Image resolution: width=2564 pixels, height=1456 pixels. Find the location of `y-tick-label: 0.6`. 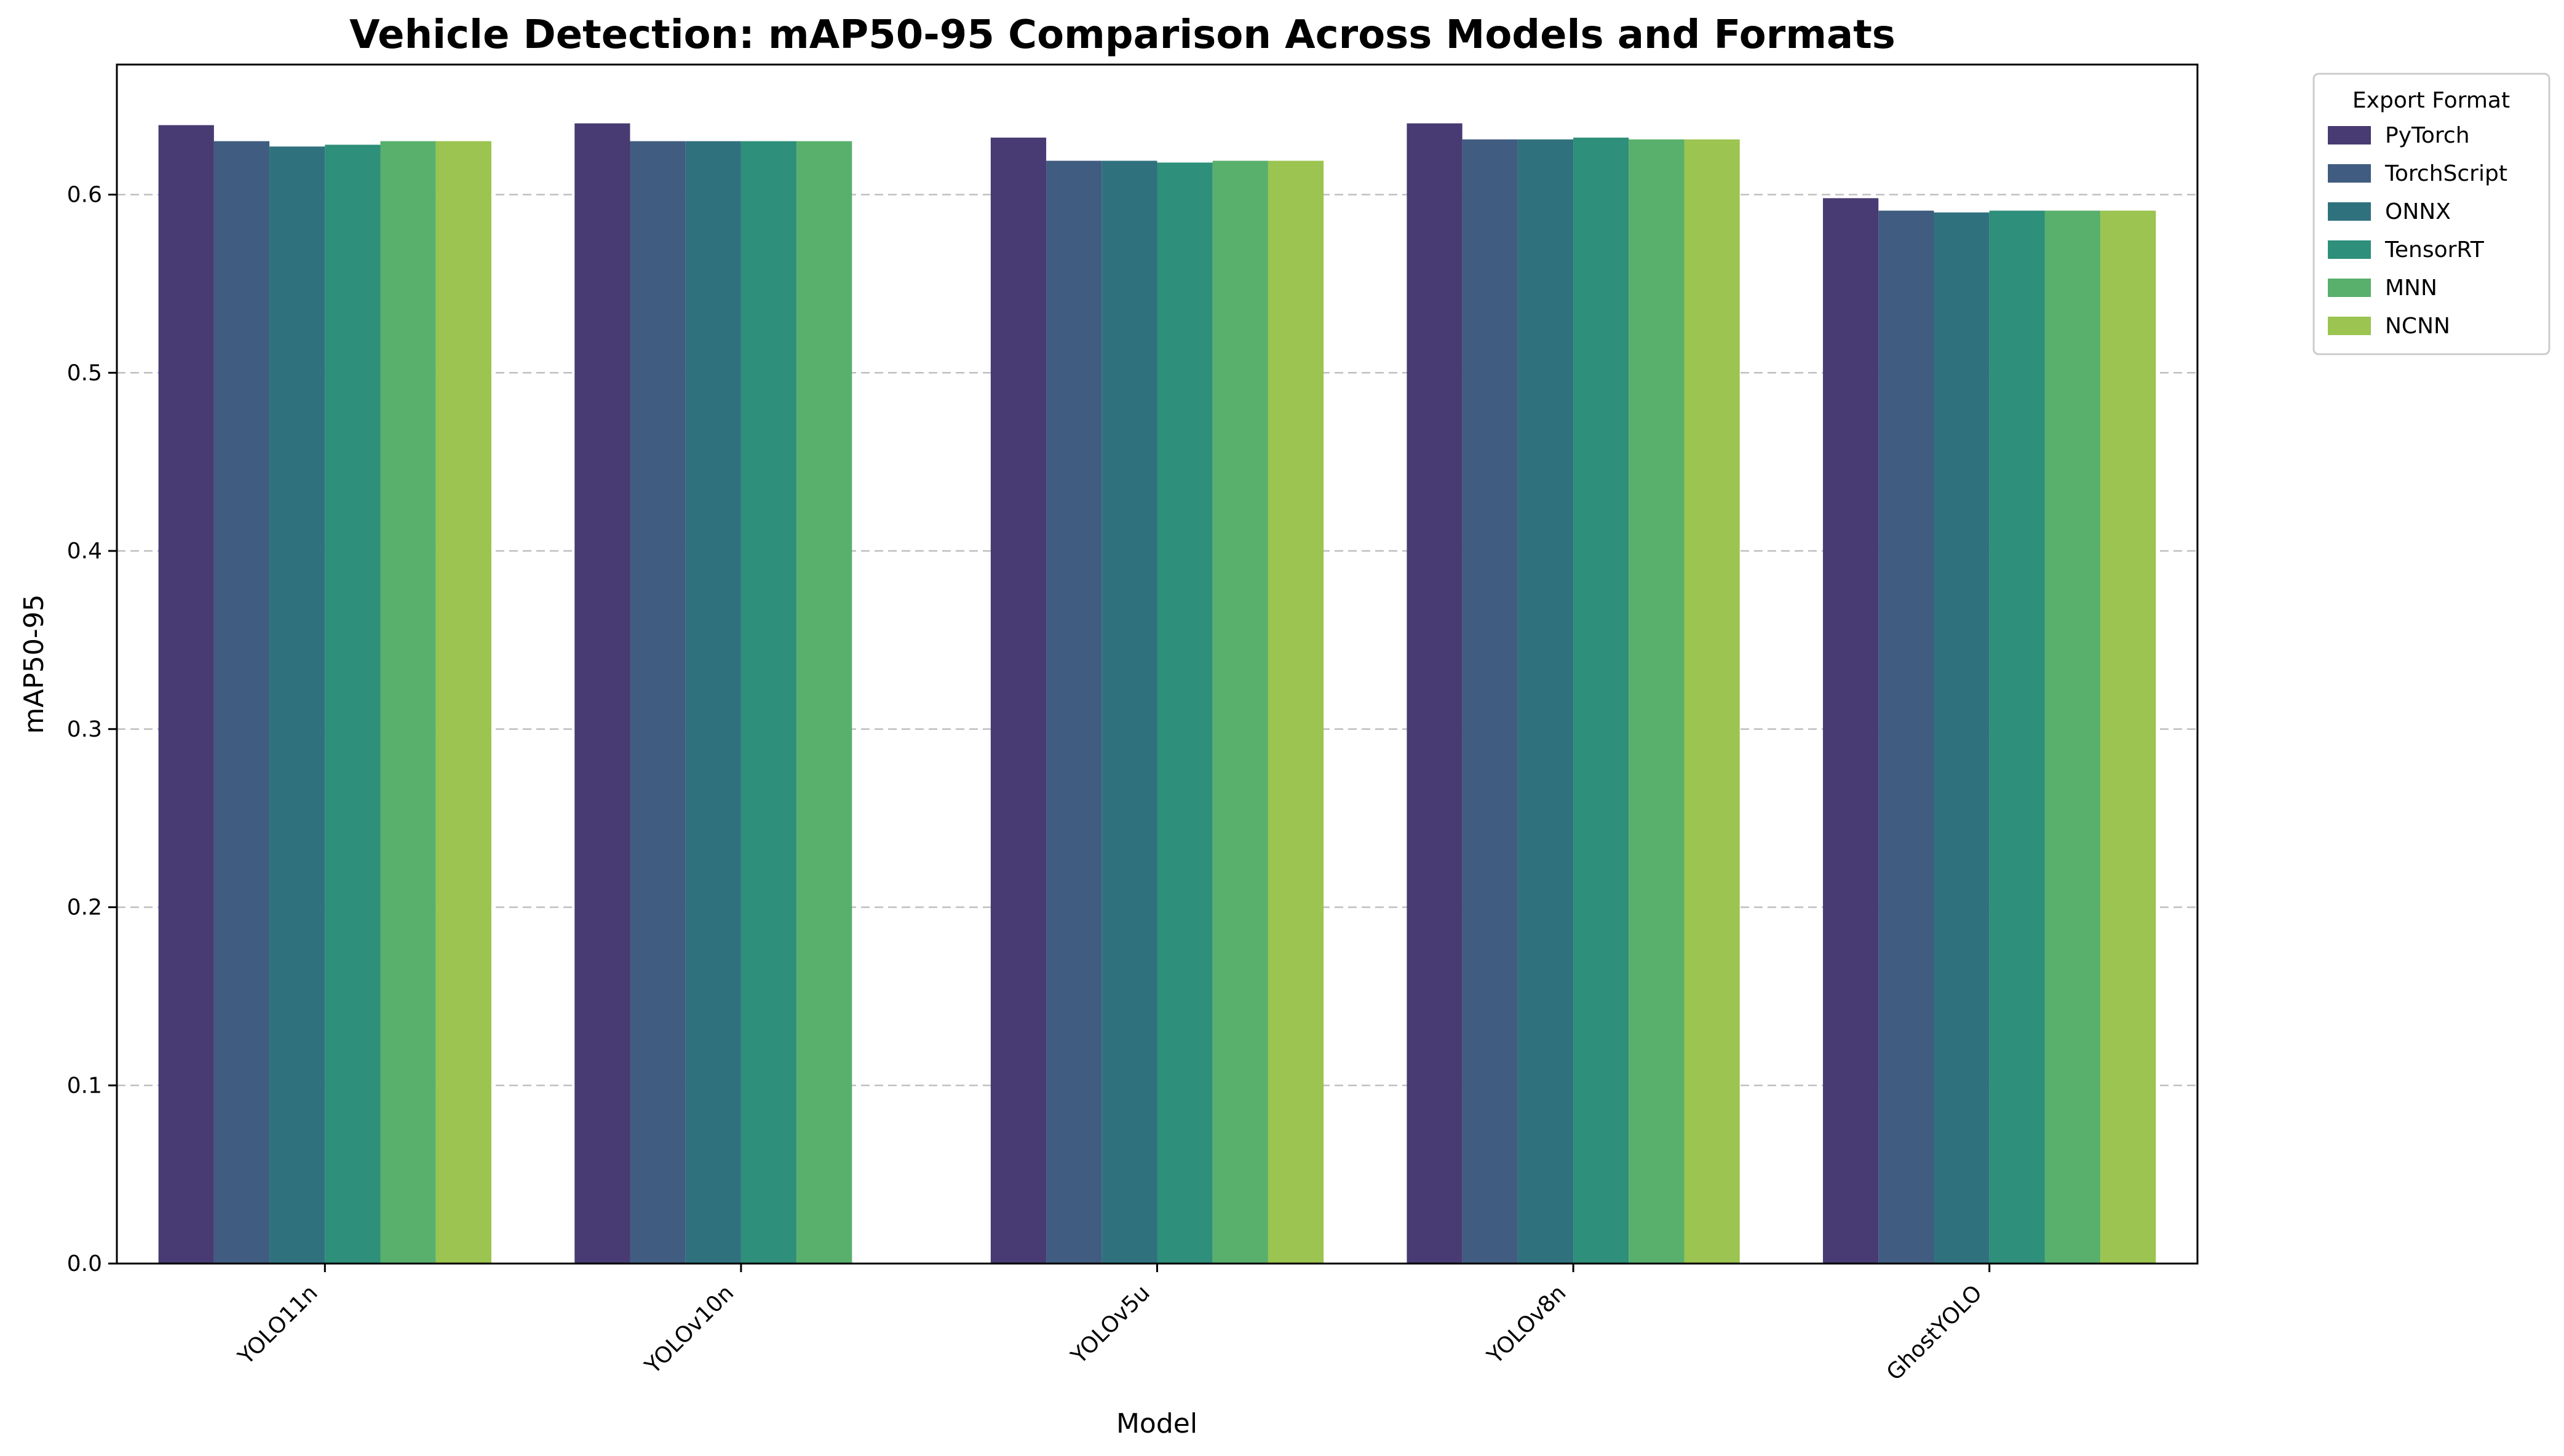

y-tick-label: 0.6 is located at coordinates (84, 196).